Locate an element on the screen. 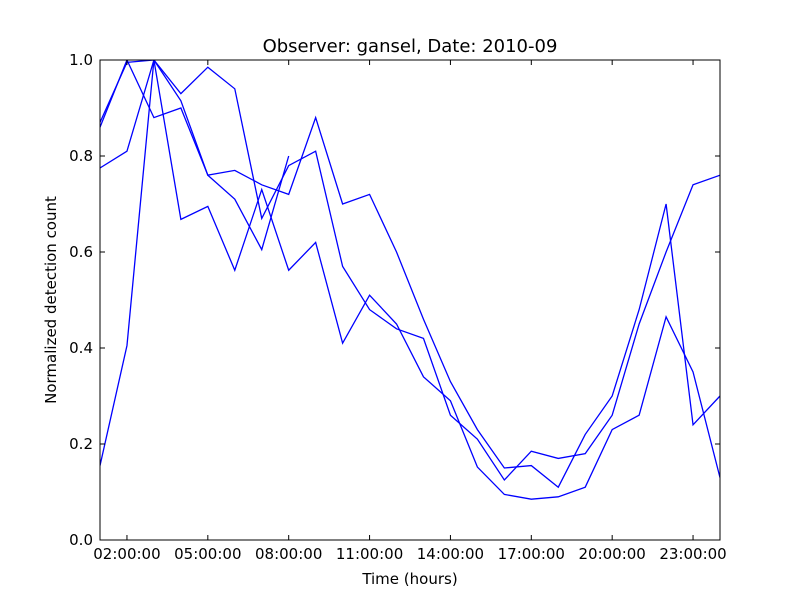 The height and width of the screenshot is (600, 800). x-tick-label: 02:00:00 is located at coordinates (126, 554).